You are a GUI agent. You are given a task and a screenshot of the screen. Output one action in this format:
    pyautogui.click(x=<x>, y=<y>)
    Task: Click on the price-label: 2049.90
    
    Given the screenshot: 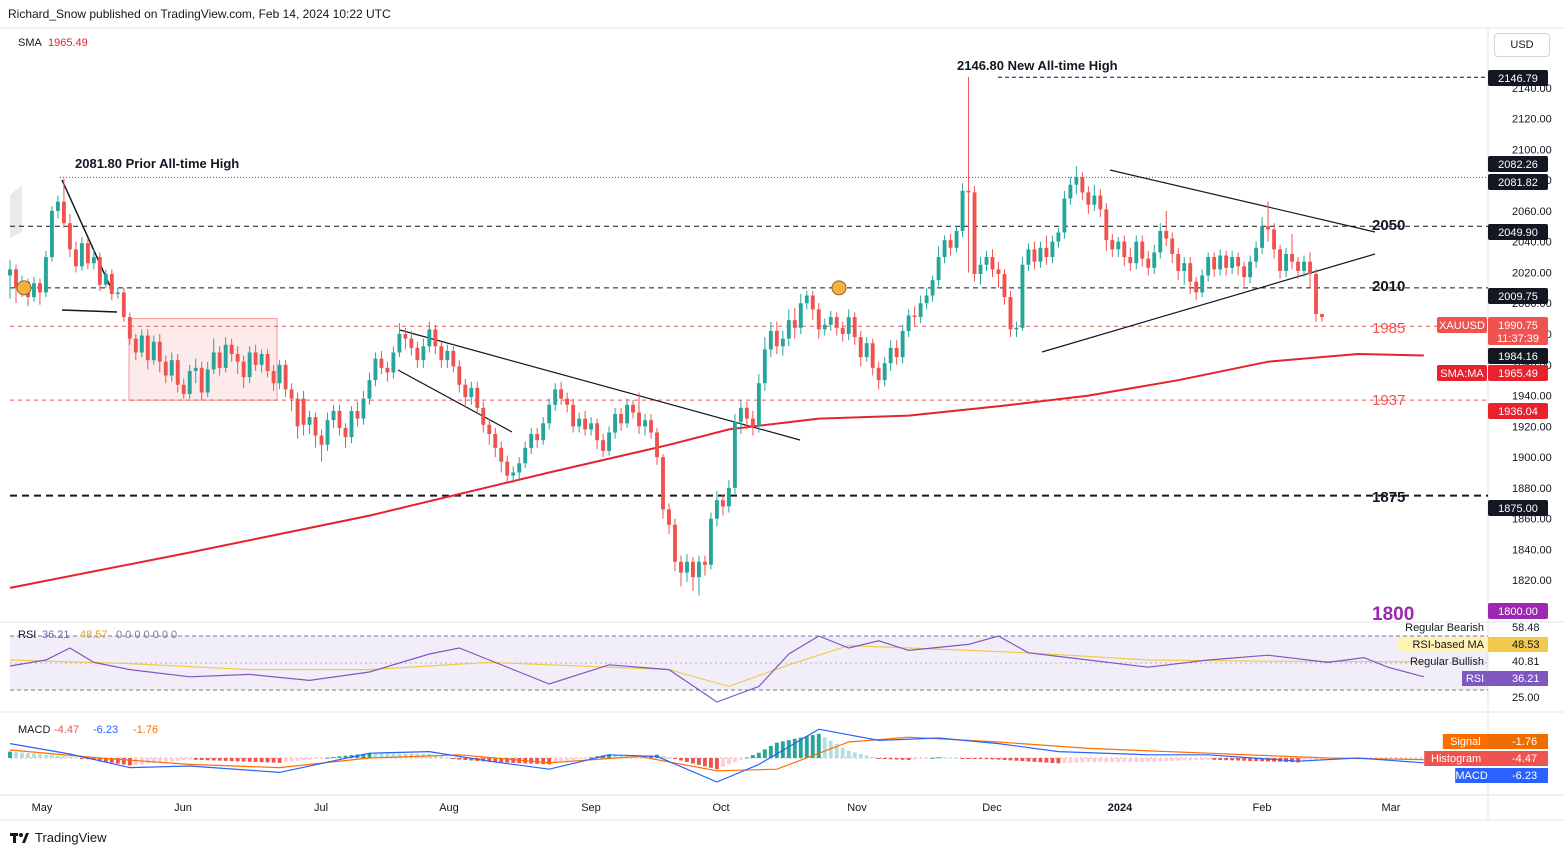 What is the action you would take?
    pyautogui.click(x=1518, y=233)
    